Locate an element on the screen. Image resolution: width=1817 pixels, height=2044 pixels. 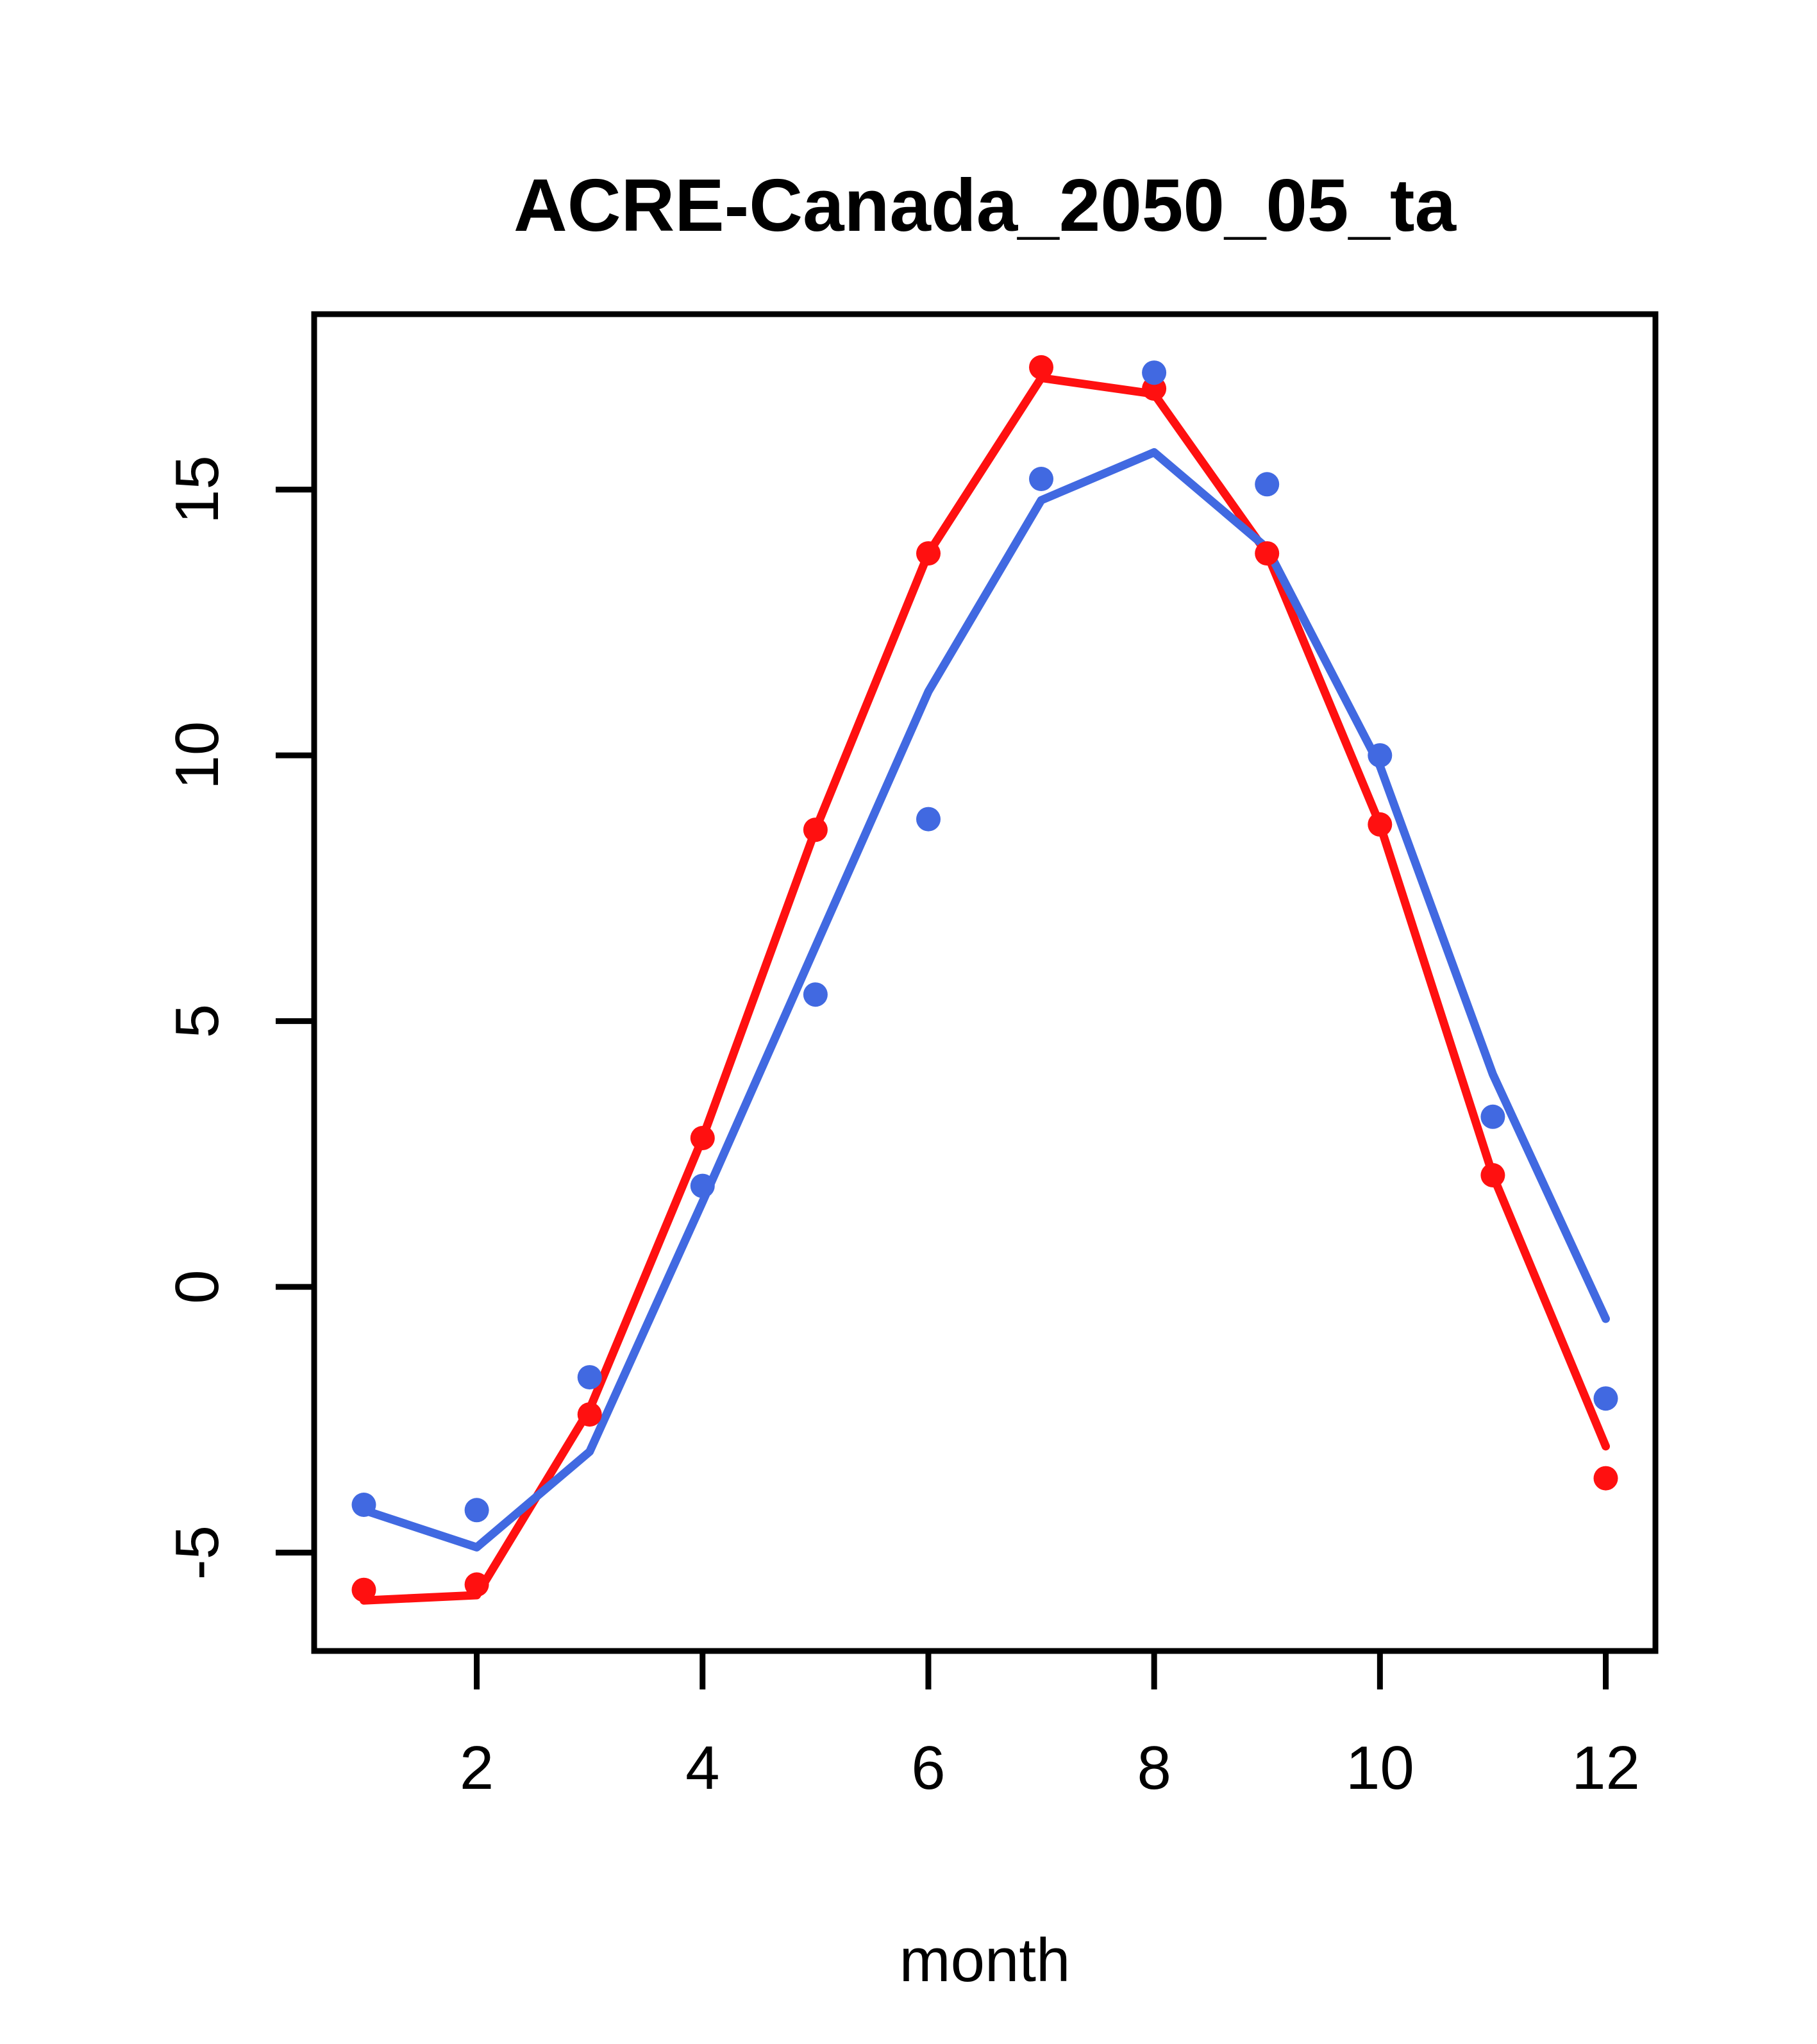
x-axis-label: month is located at coordinates (986, 1961).